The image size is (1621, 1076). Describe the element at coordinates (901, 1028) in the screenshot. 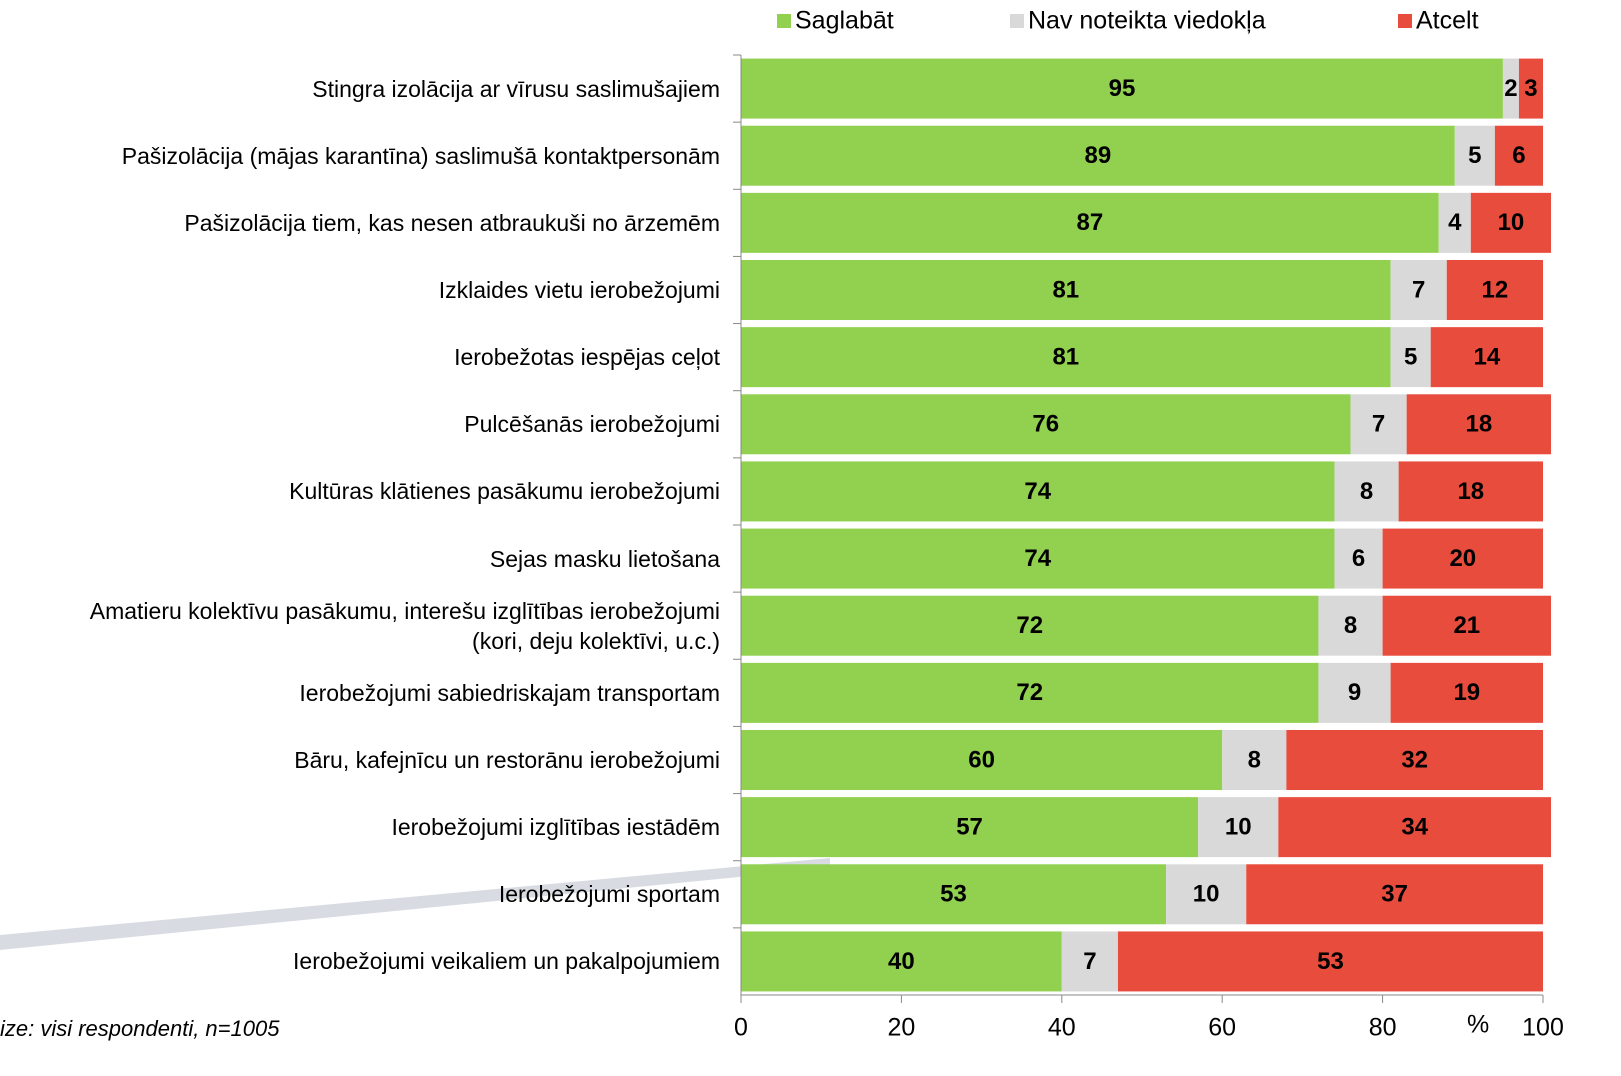

I see `x-tick-label: 20` at that location.